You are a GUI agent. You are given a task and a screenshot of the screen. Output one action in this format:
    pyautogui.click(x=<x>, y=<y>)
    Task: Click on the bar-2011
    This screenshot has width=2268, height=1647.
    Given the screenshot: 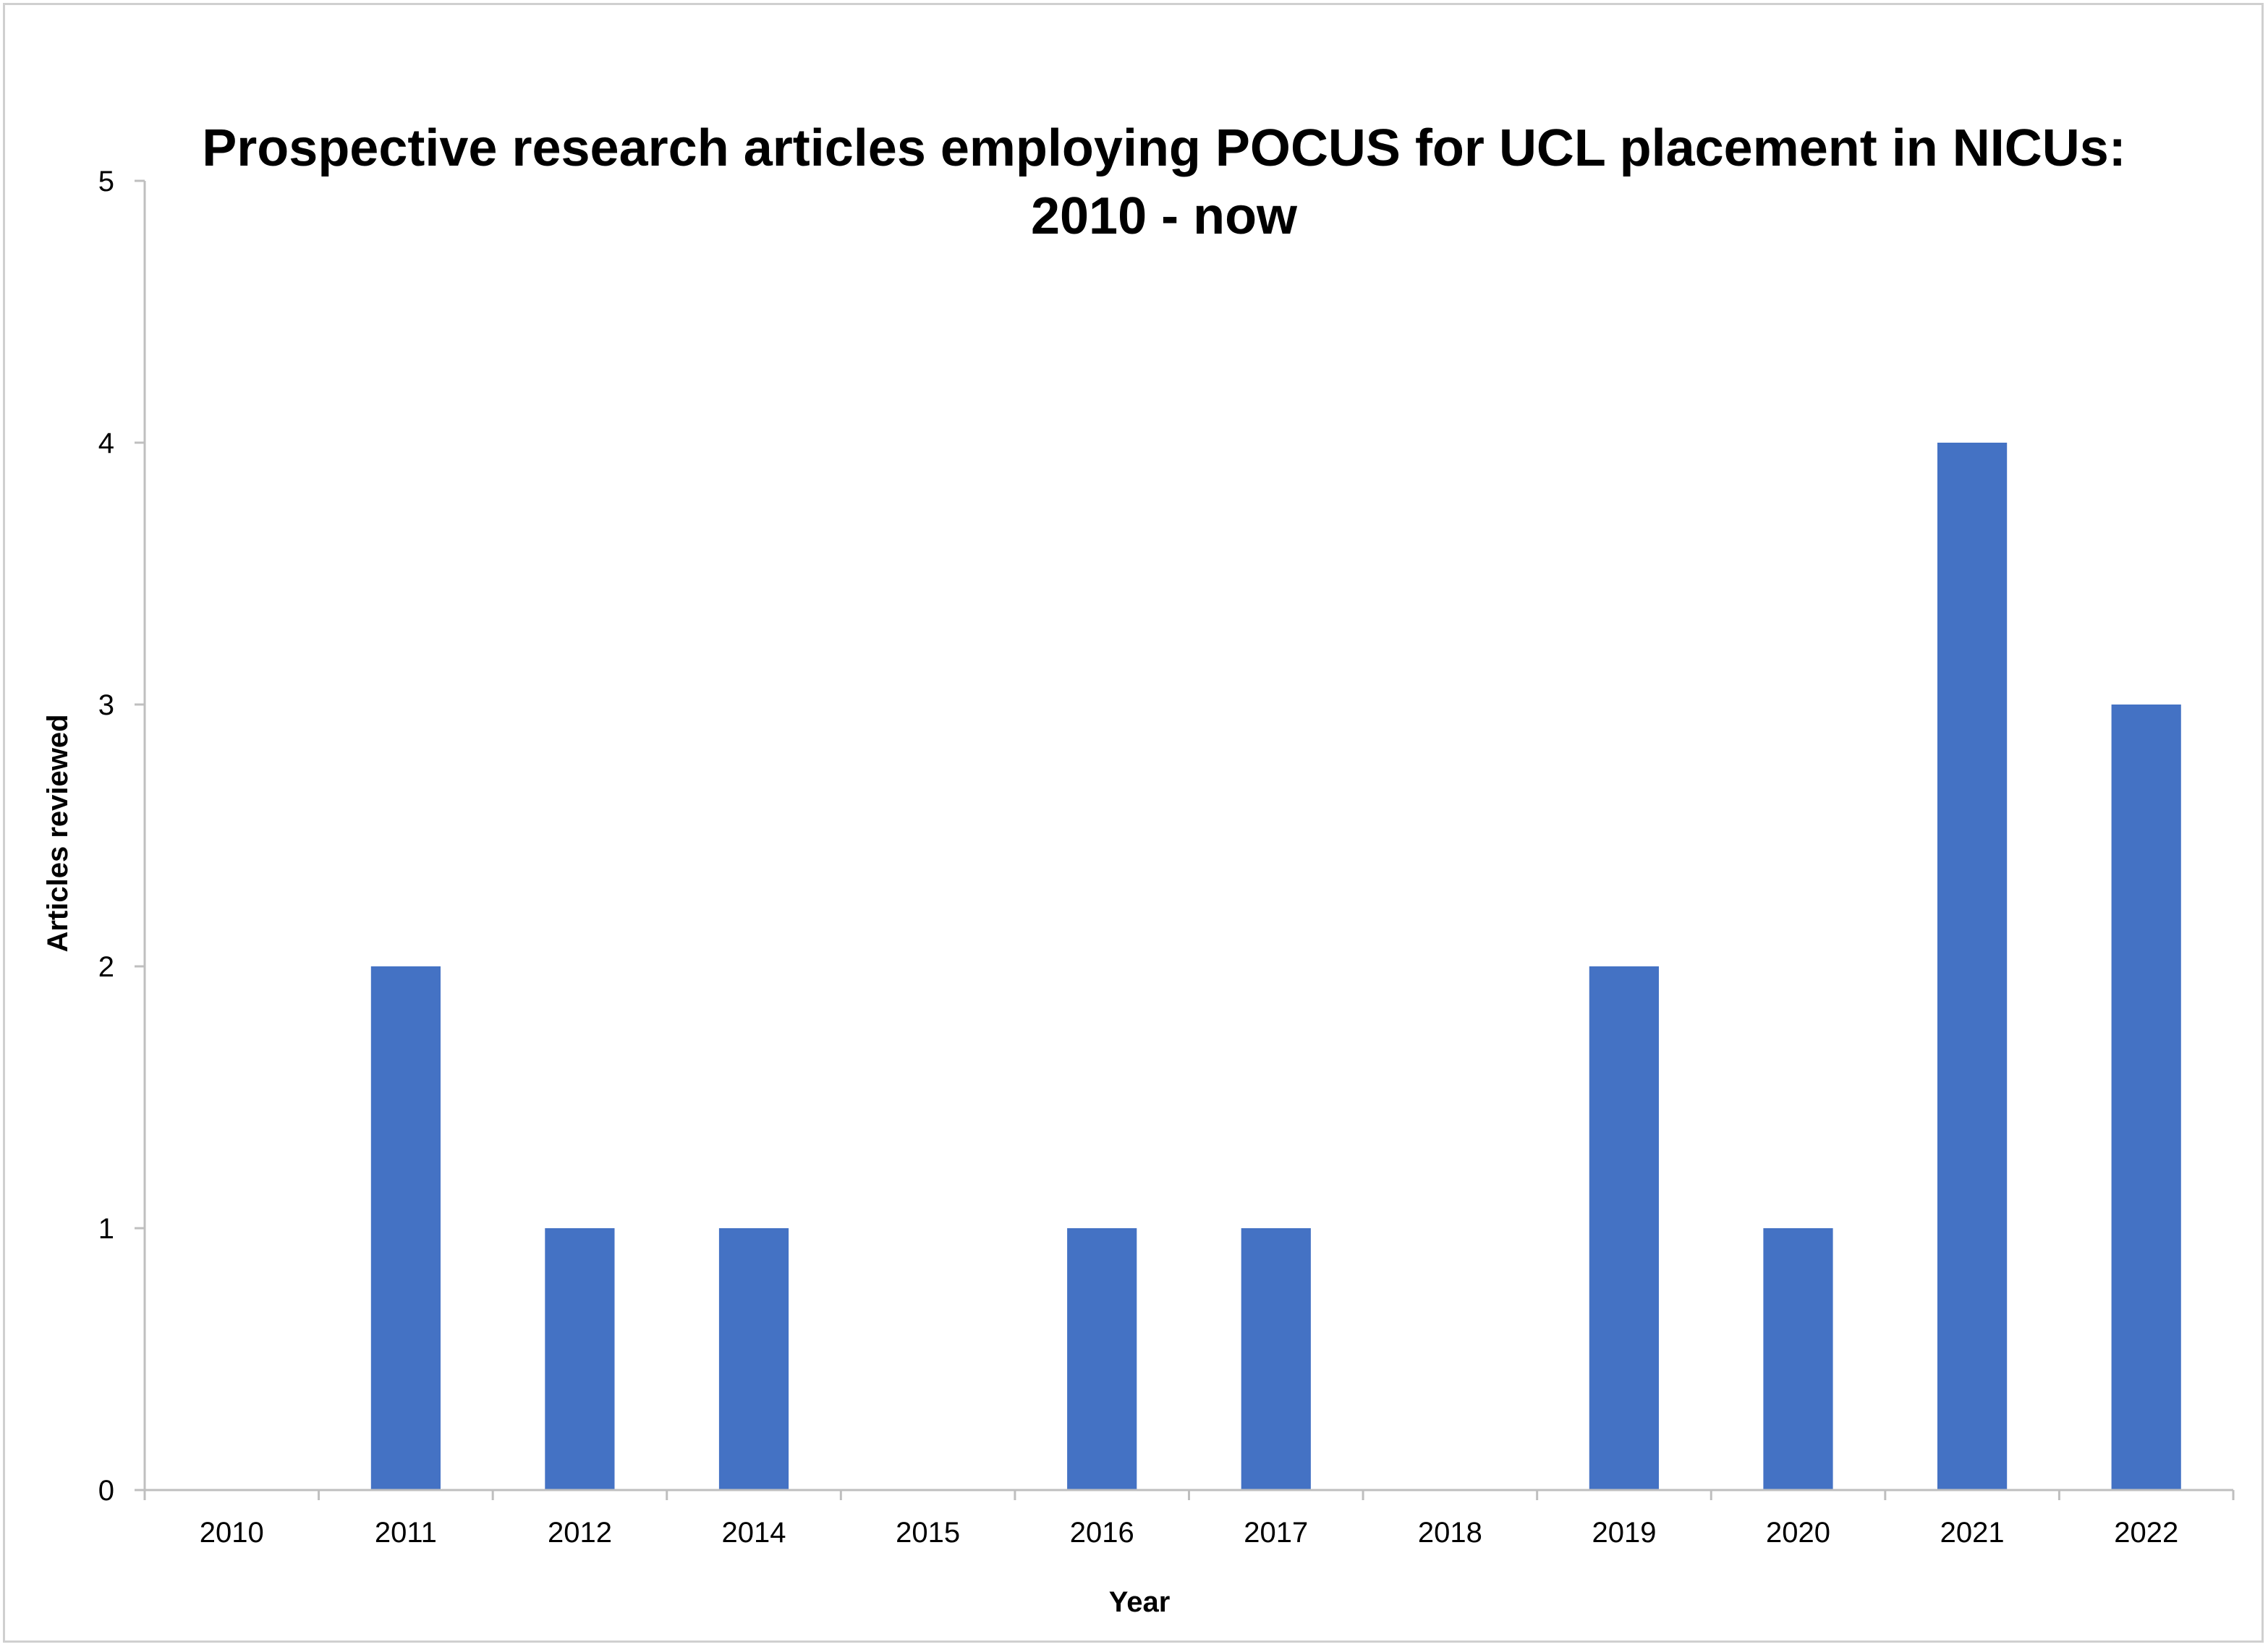 What is the action you would take?
    pyautogui.click(x=405, y=1228)
    